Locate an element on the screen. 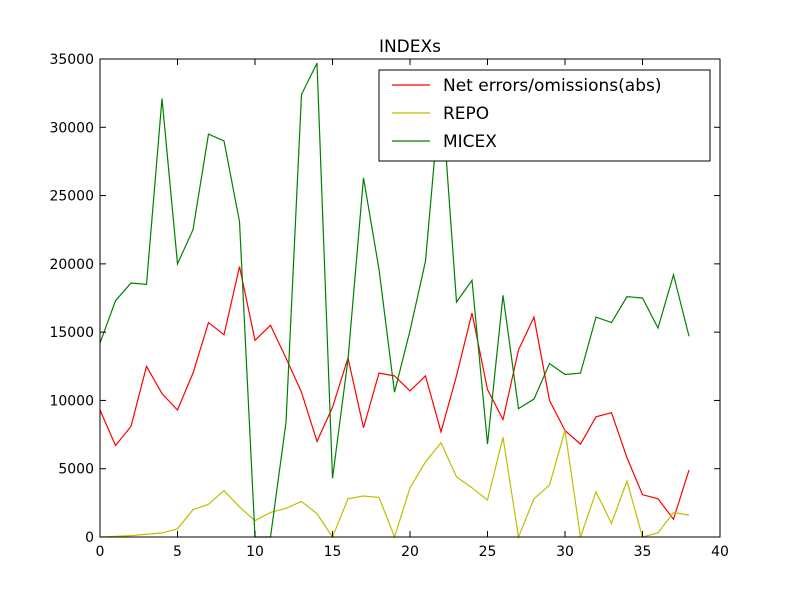 The image size is (800, 597). x-tick-label: 35 is located at coordinates (643, 552).